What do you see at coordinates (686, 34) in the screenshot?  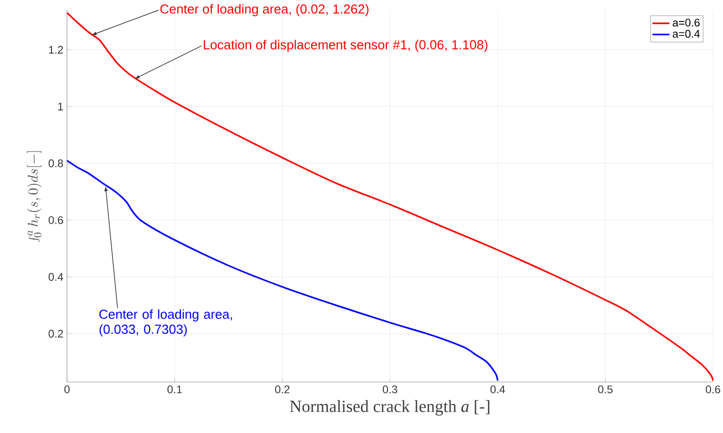 I see `legend-label: a=0.4` at bounding box center [686, 34].